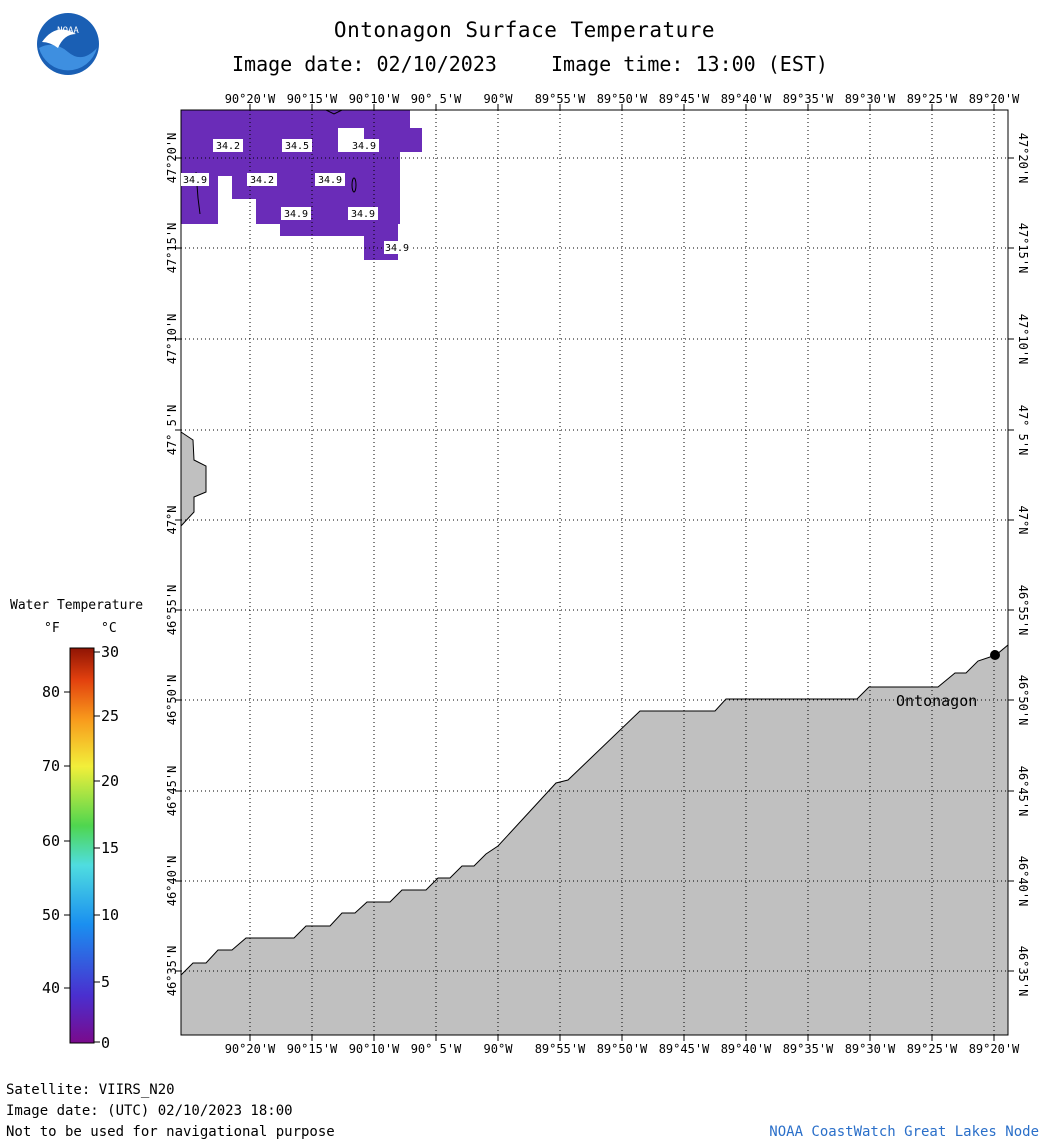  I want to click on lon-label-top: 89°40'W, so click(746, 99).